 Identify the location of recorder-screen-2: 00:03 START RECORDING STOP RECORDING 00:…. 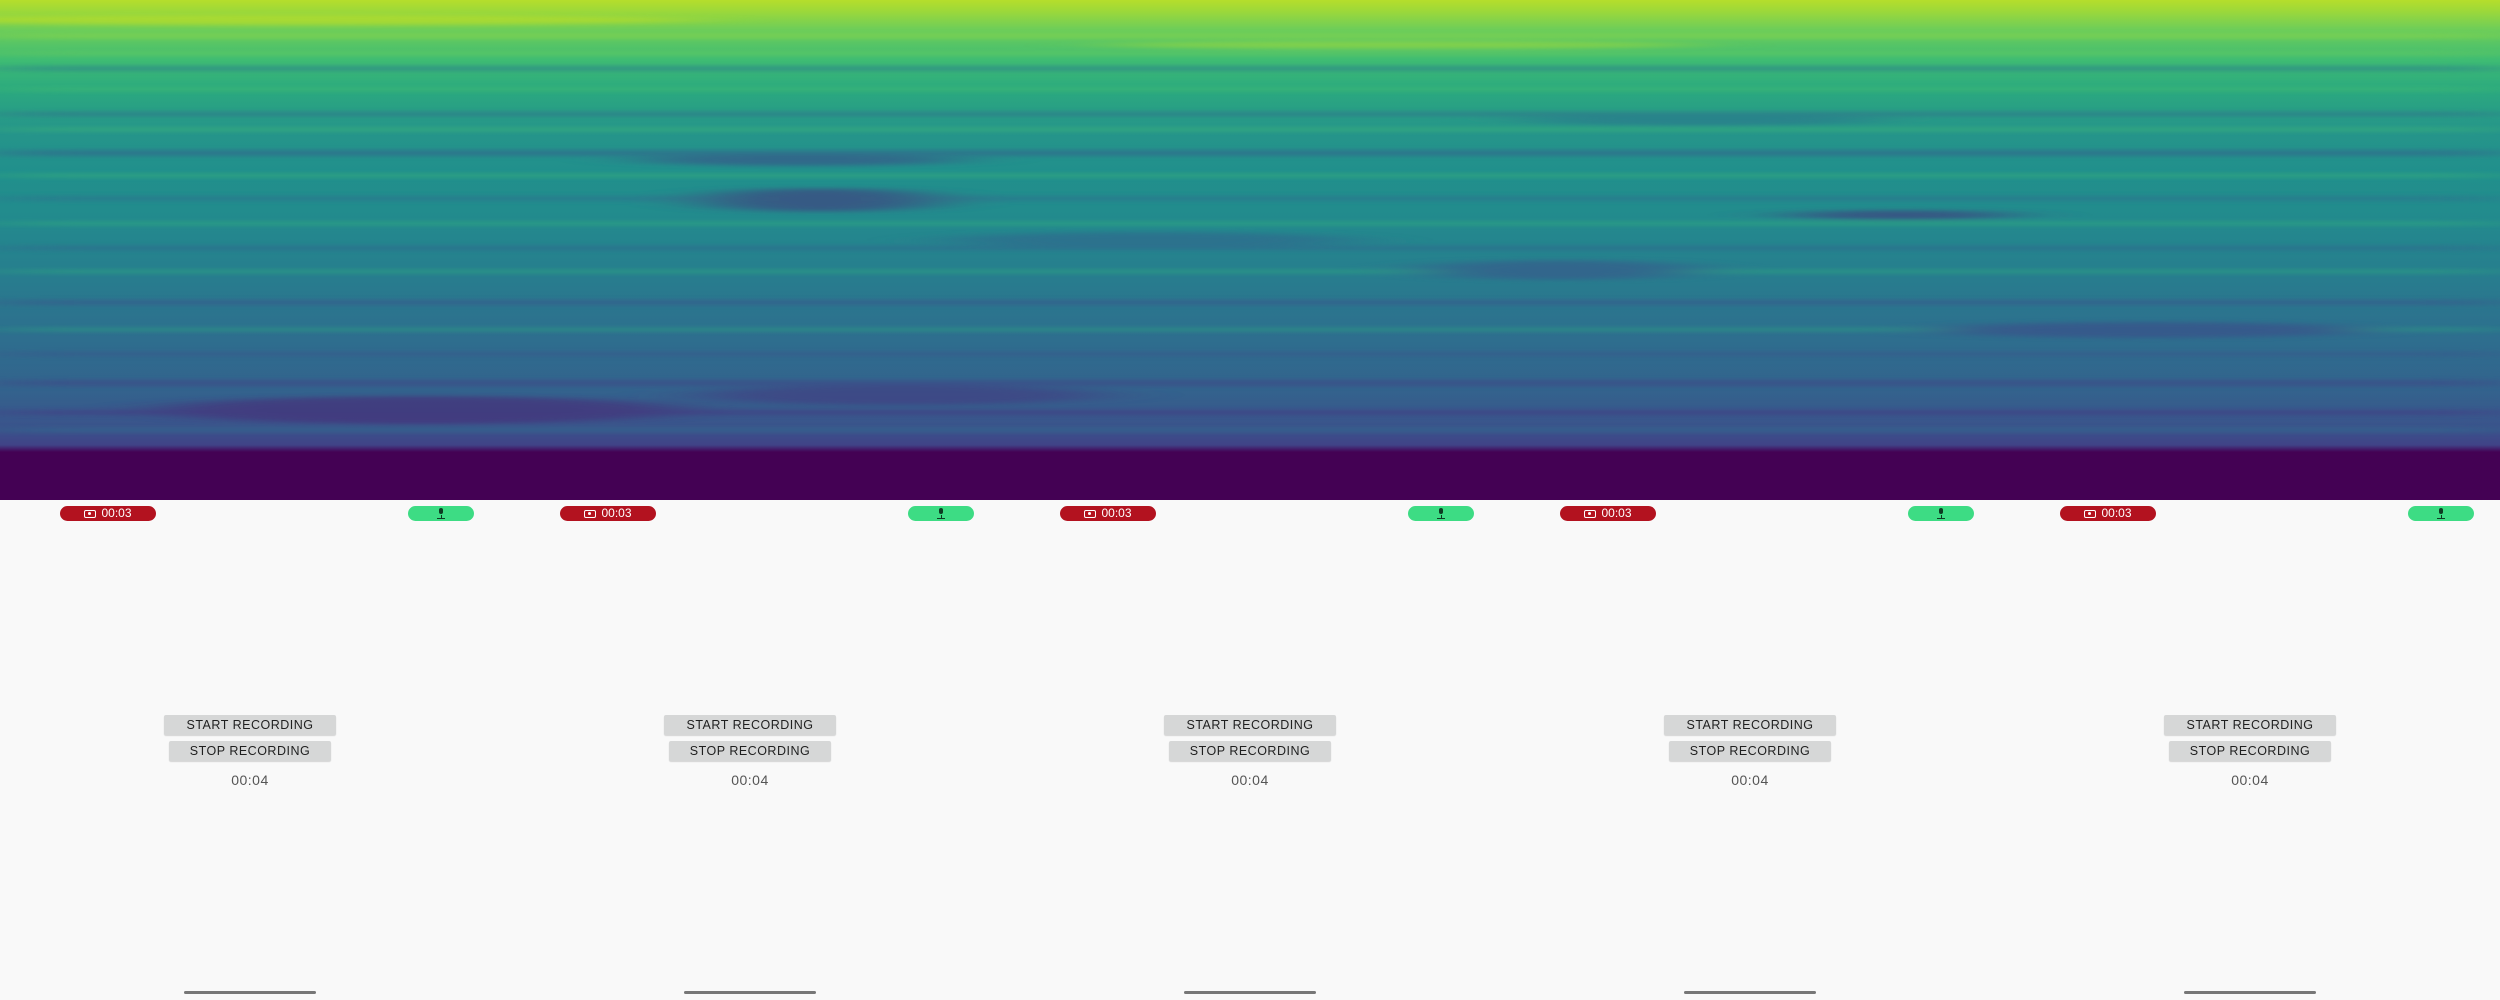
(750, 750).